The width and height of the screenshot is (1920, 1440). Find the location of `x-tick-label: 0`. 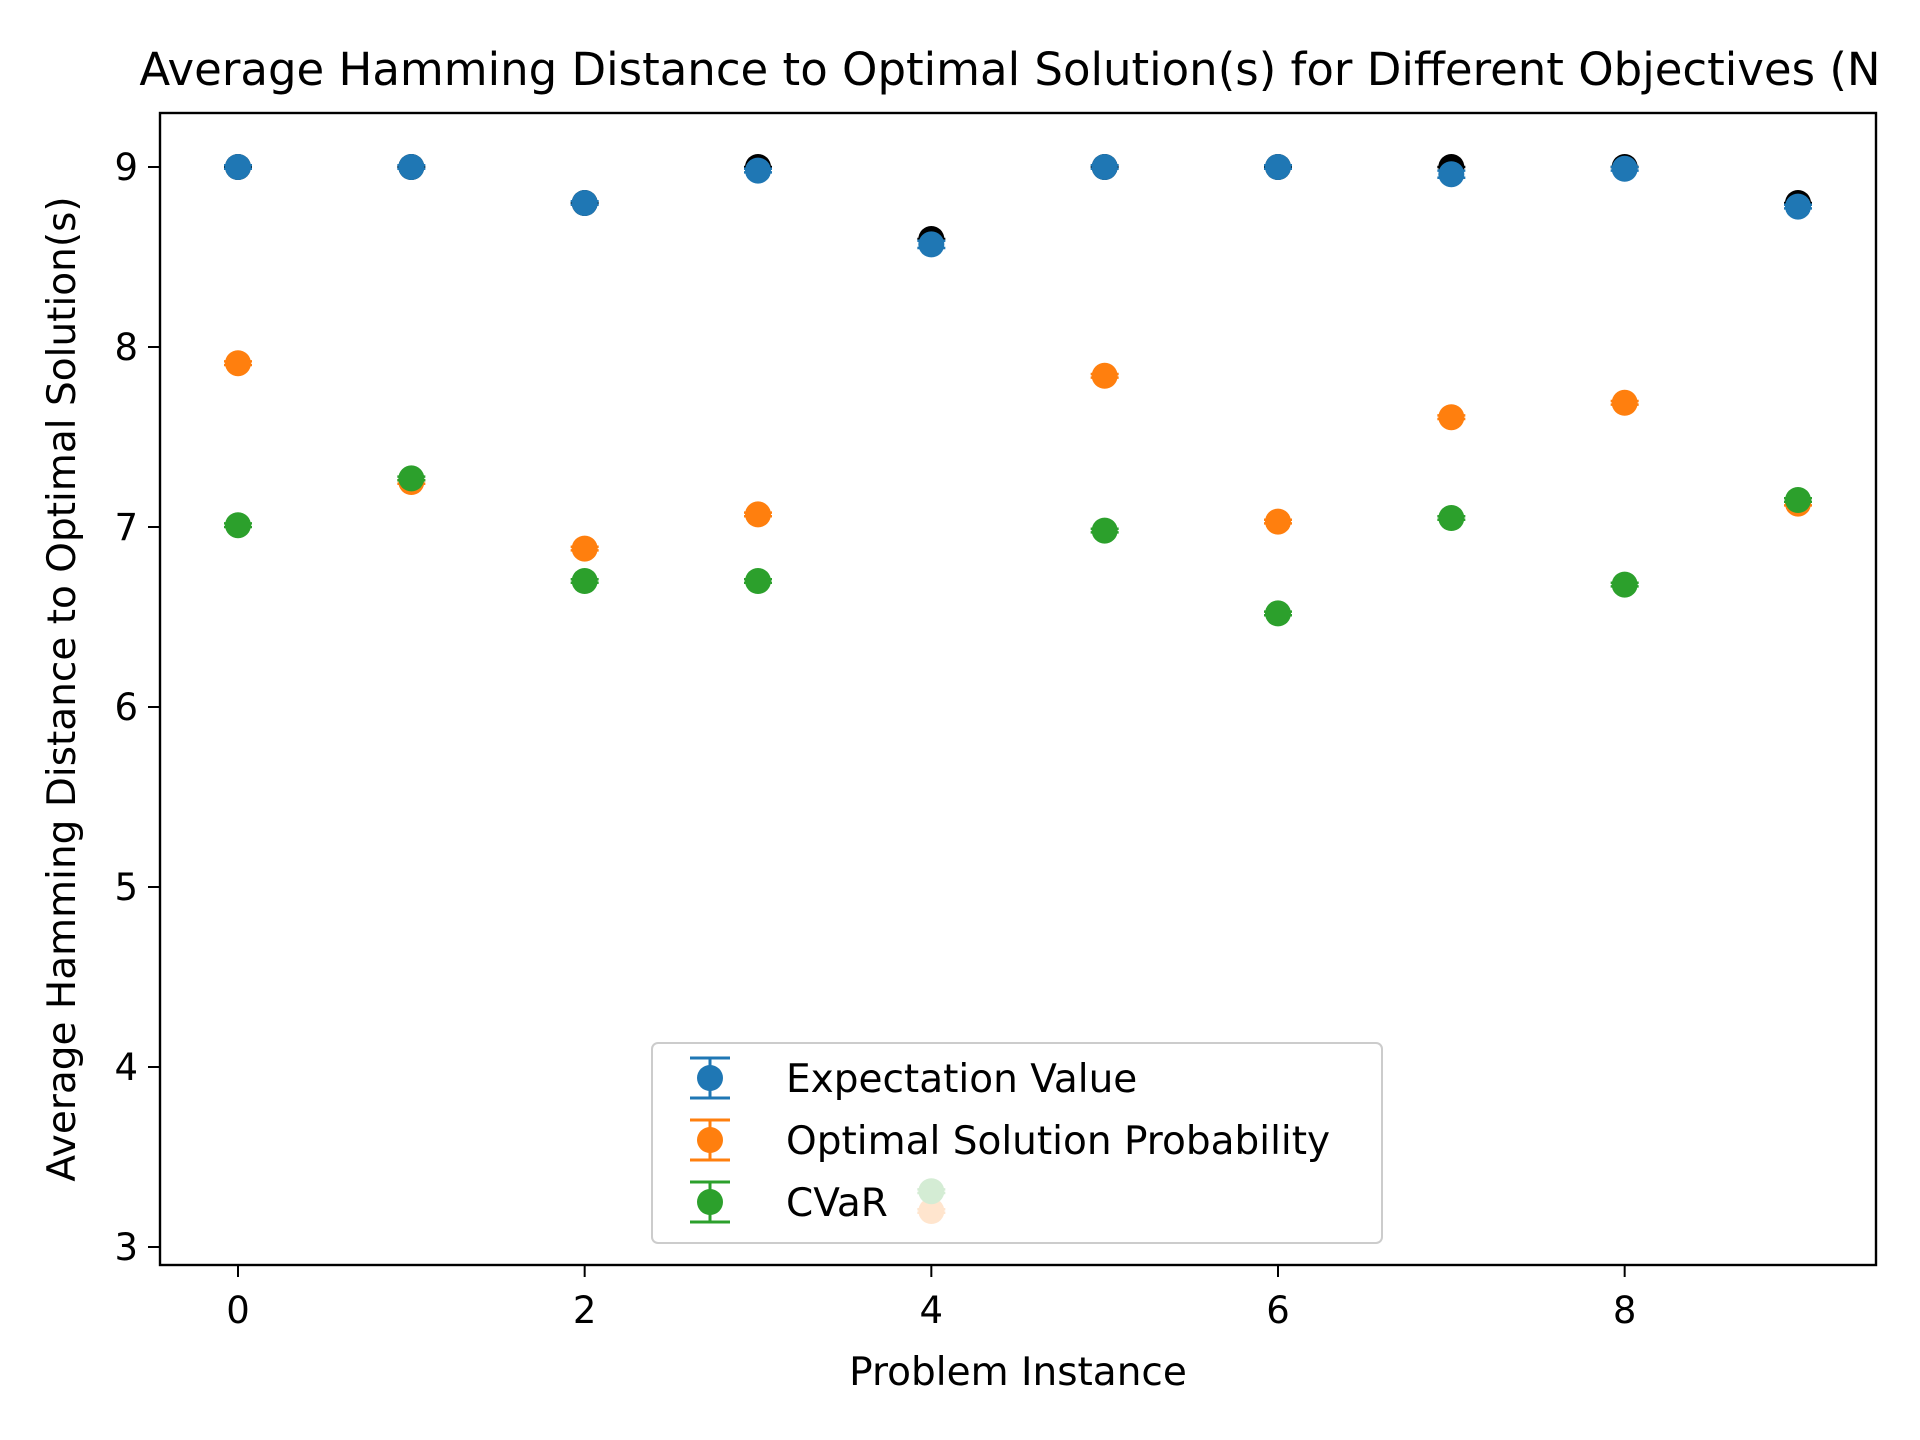

x-tick-label: 0 is located at coordinates (238, 1310).